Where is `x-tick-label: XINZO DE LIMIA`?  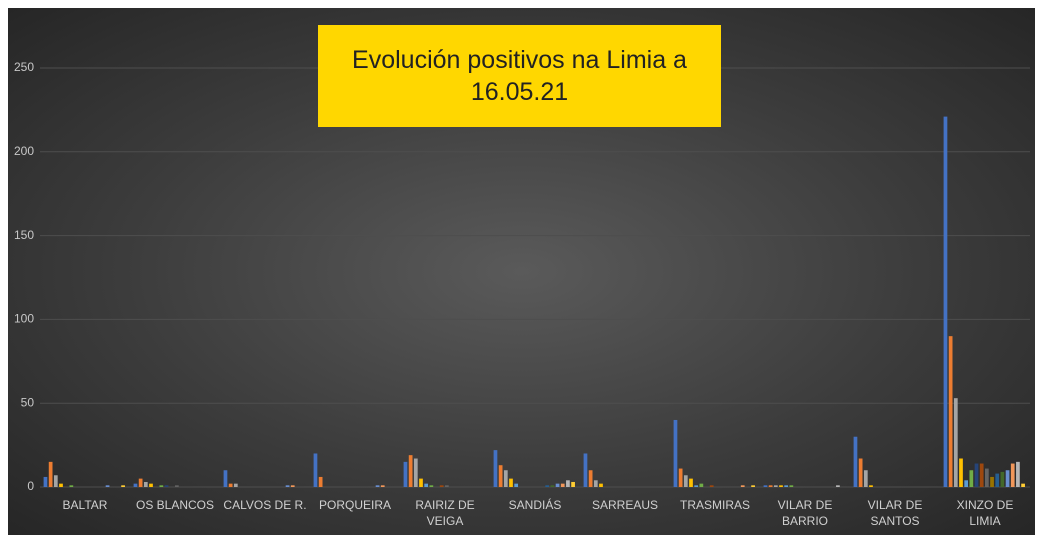 x-tick-label: XINZO DE LIMIA is located at coordinates (985, 513).